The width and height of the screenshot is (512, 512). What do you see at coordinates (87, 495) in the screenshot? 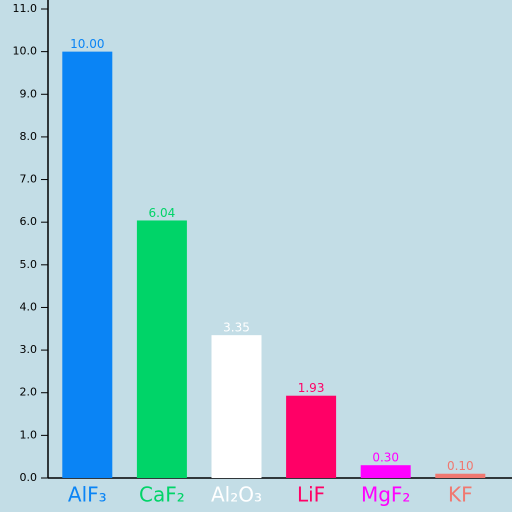
I see `x-tick-label: AlF₃` at bounding box center [87, 495].